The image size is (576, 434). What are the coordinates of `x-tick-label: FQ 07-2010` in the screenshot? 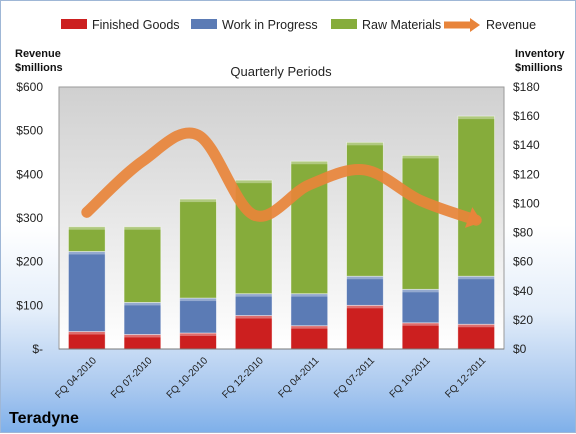 It's located at (132, 378).